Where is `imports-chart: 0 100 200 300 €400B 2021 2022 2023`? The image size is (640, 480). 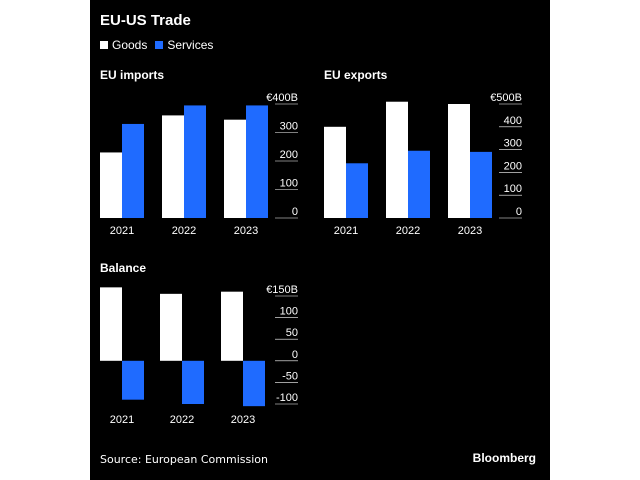 imports-chart: 0 100 200 300 €400B 2021 2022 2023 is located at coordinates (199, 164).